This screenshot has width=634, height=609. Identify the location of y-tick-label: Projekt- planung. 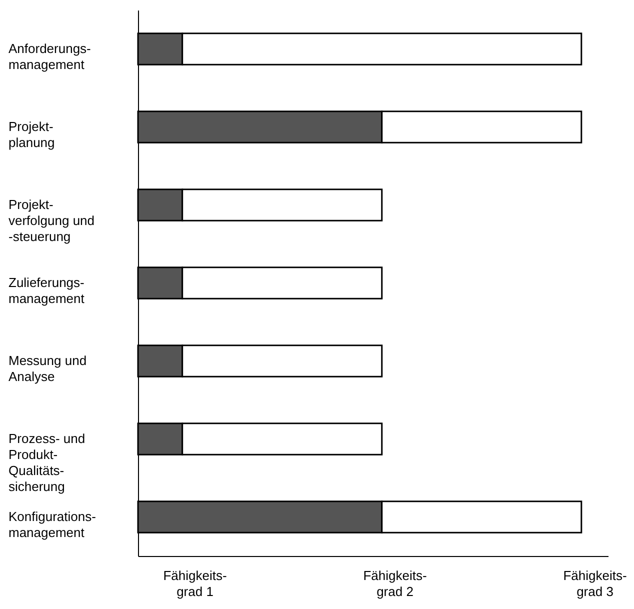
(31, 134).